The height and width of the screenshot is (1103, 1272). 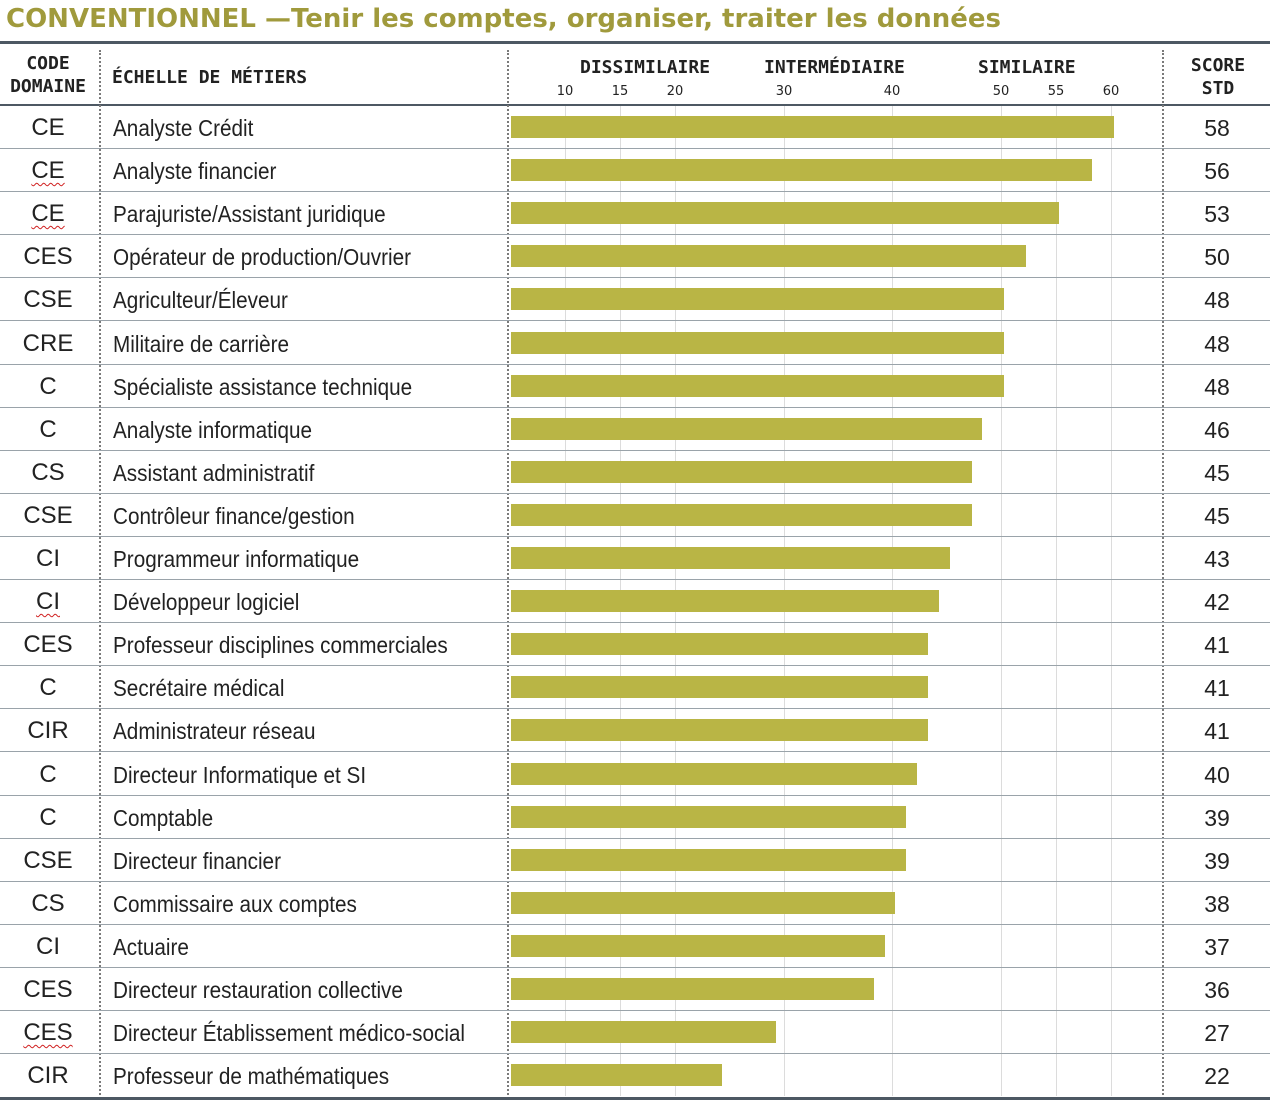 I want to click on score-value: 58, so click(x=1217, y=128).